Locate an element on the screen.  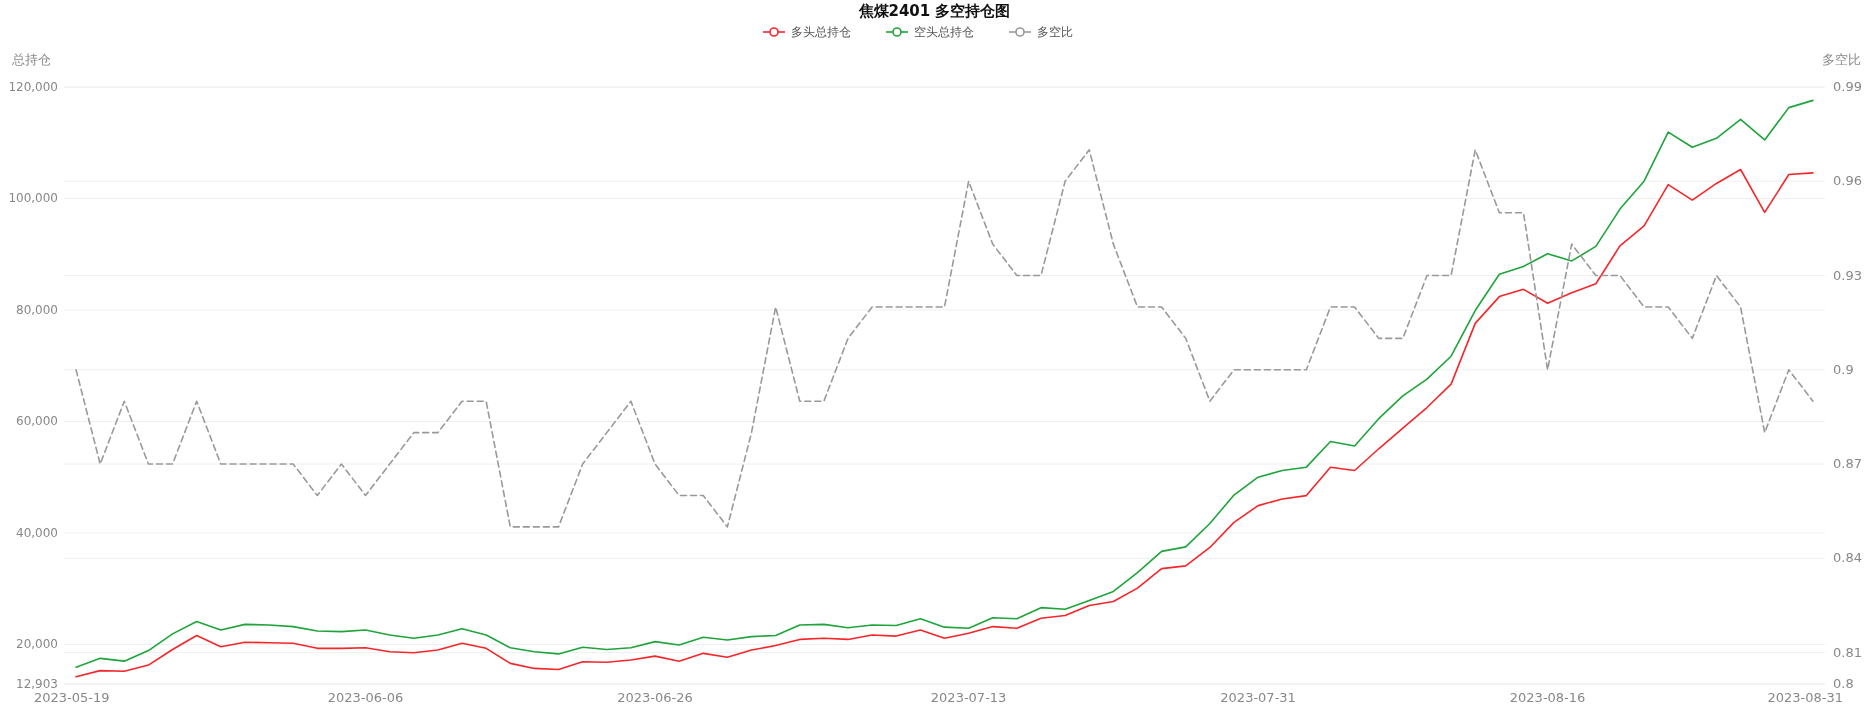
x-tick-label: 2023-06-06 is located at coordinates (365, 697).